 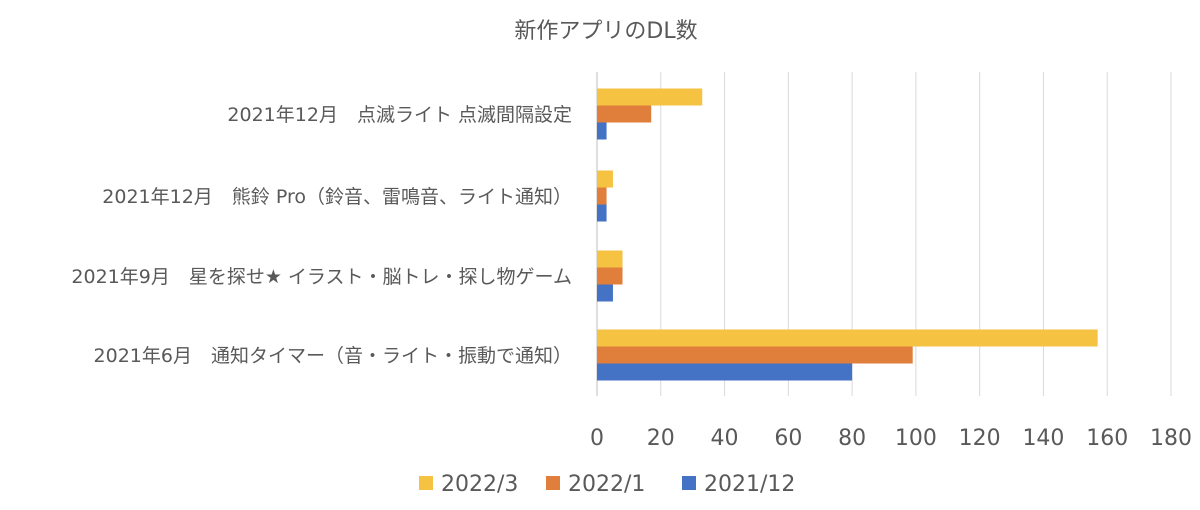 I want to click on x-tick-label: 60, so click(x=788, y=438).